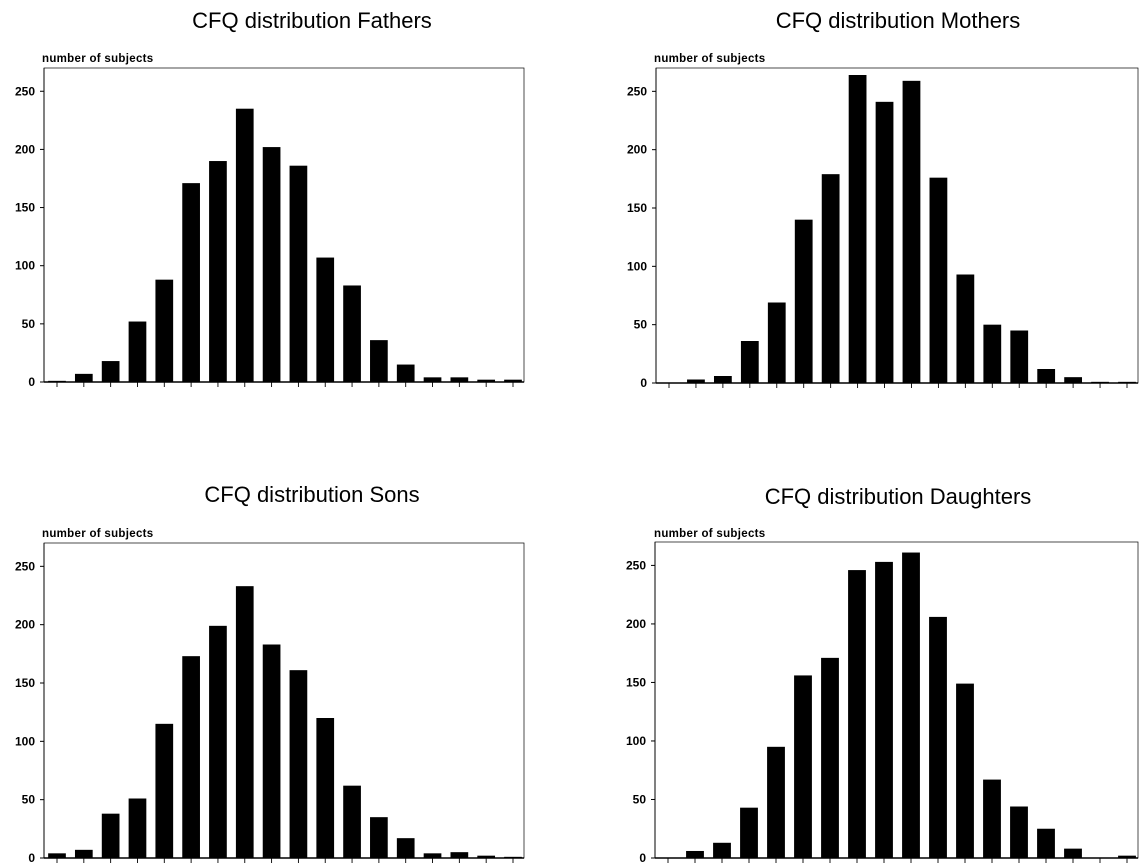 The height and width of the screenshot is (864, 1140). I want to click on chart-title: CFQ distribution Daughters, so click(898, 496).